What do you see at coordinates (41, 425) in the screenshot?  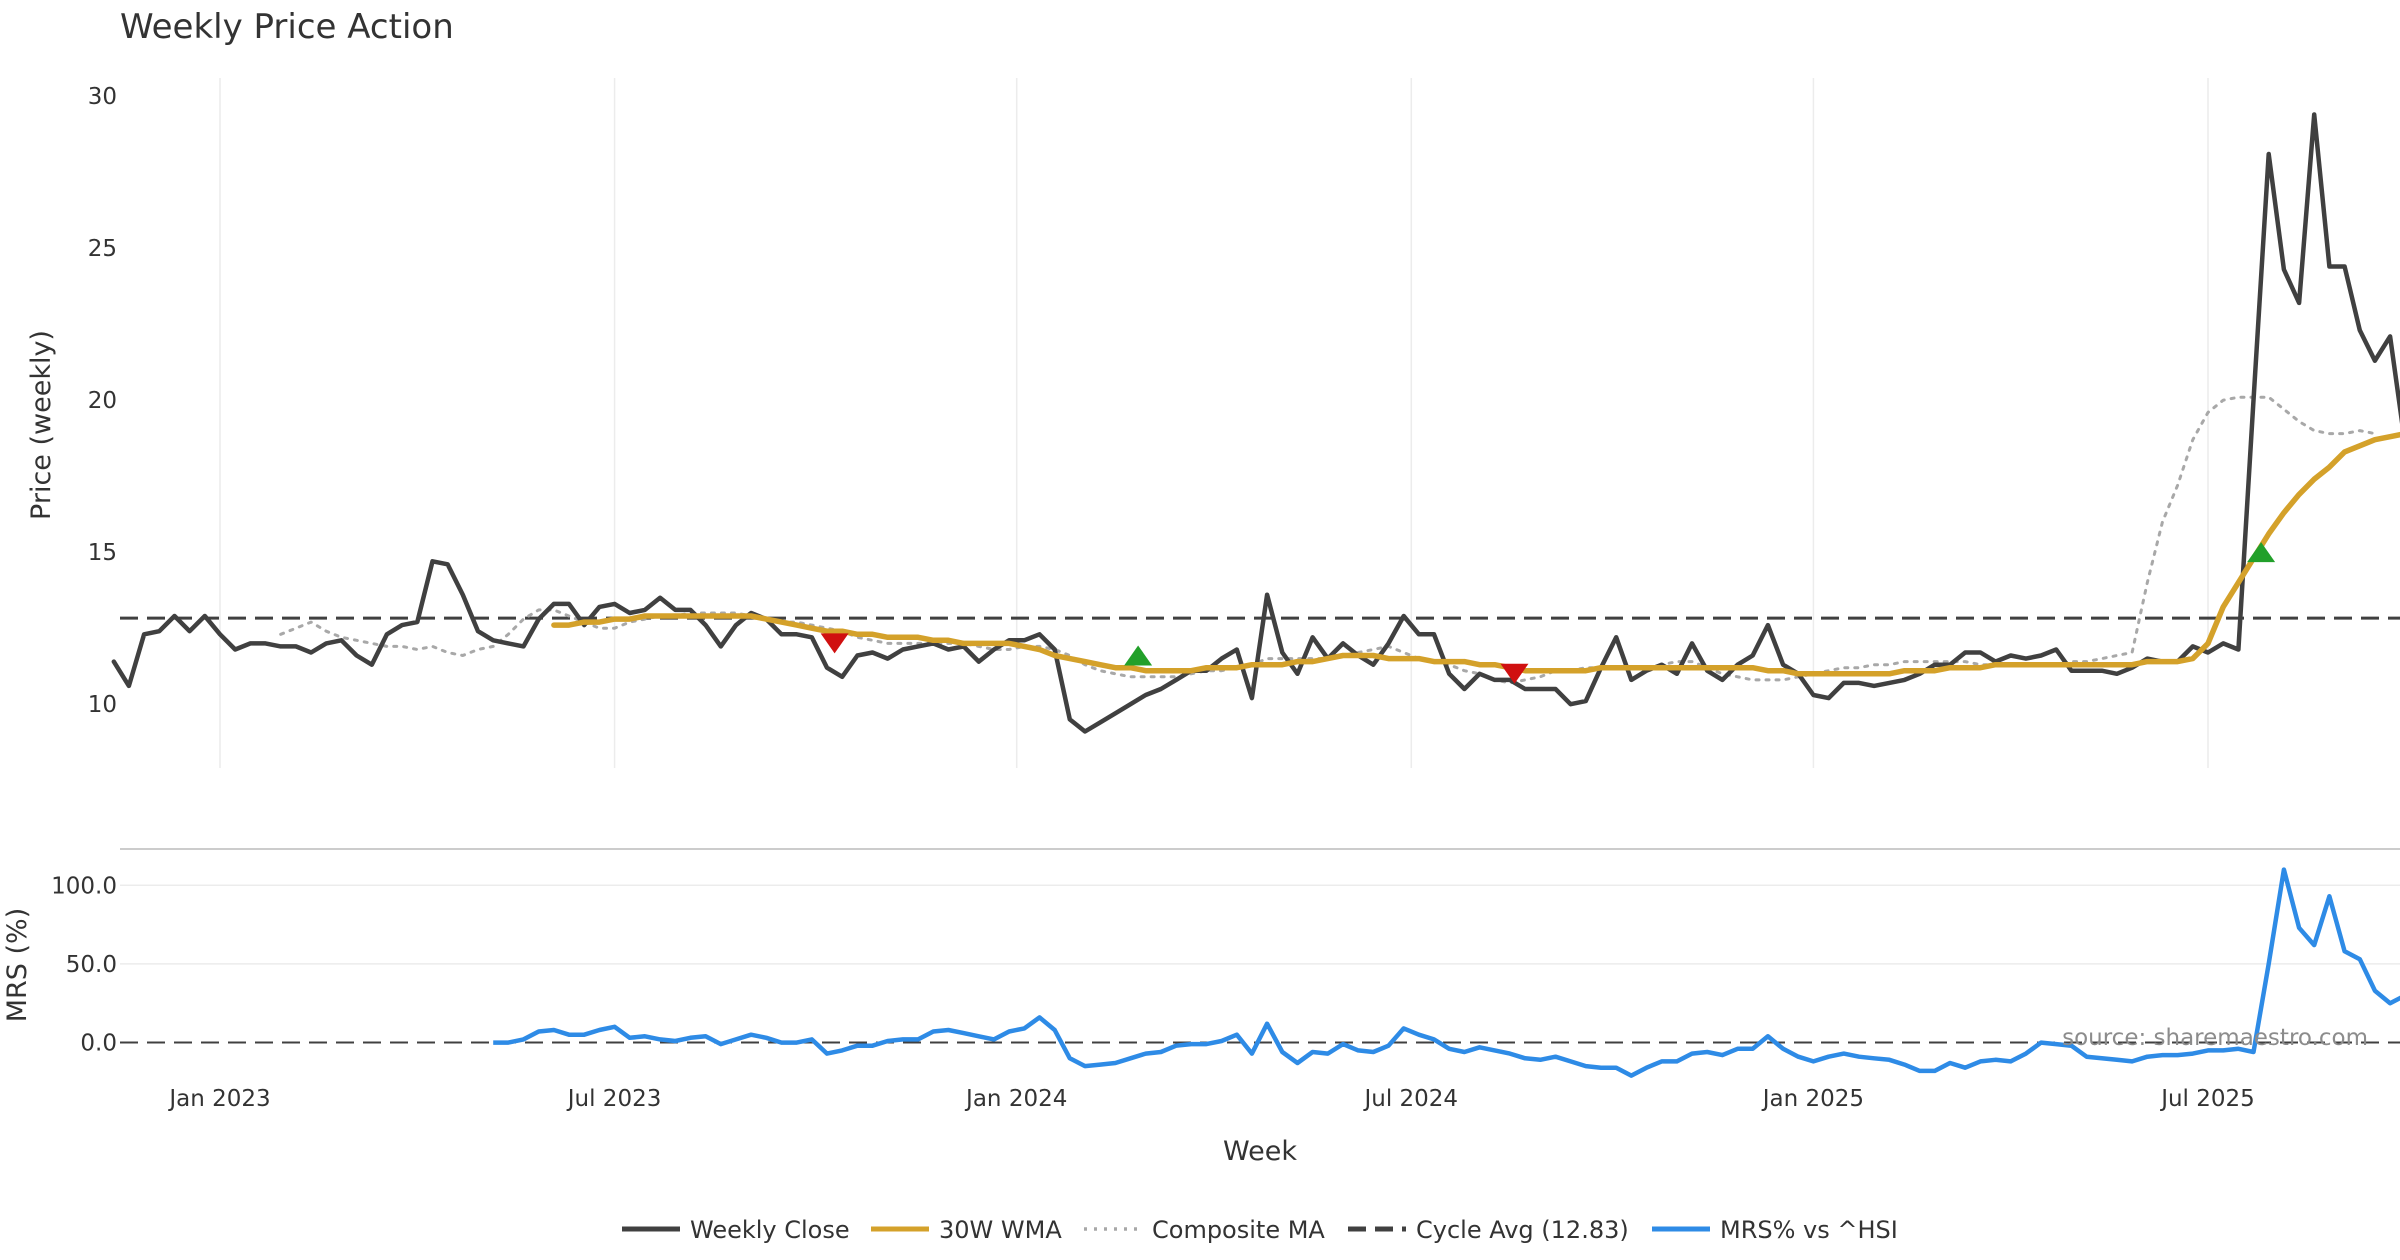 I see `price-y-axis-label: Price (weekly)` at bounding box center [41, 425].